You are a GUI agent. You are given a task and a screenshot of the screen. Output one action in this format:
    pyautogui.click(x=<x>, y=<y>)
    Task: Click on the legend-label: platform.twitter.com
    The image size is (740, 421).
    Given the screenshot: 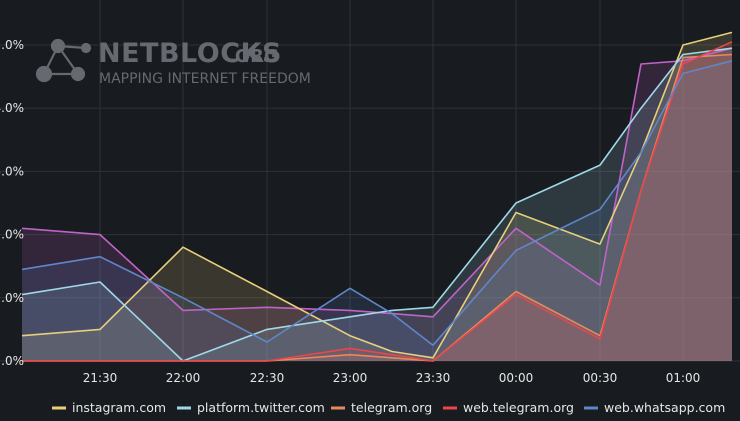 What is the action you would take?
    pyautogui.click(x=261, y=407)
    